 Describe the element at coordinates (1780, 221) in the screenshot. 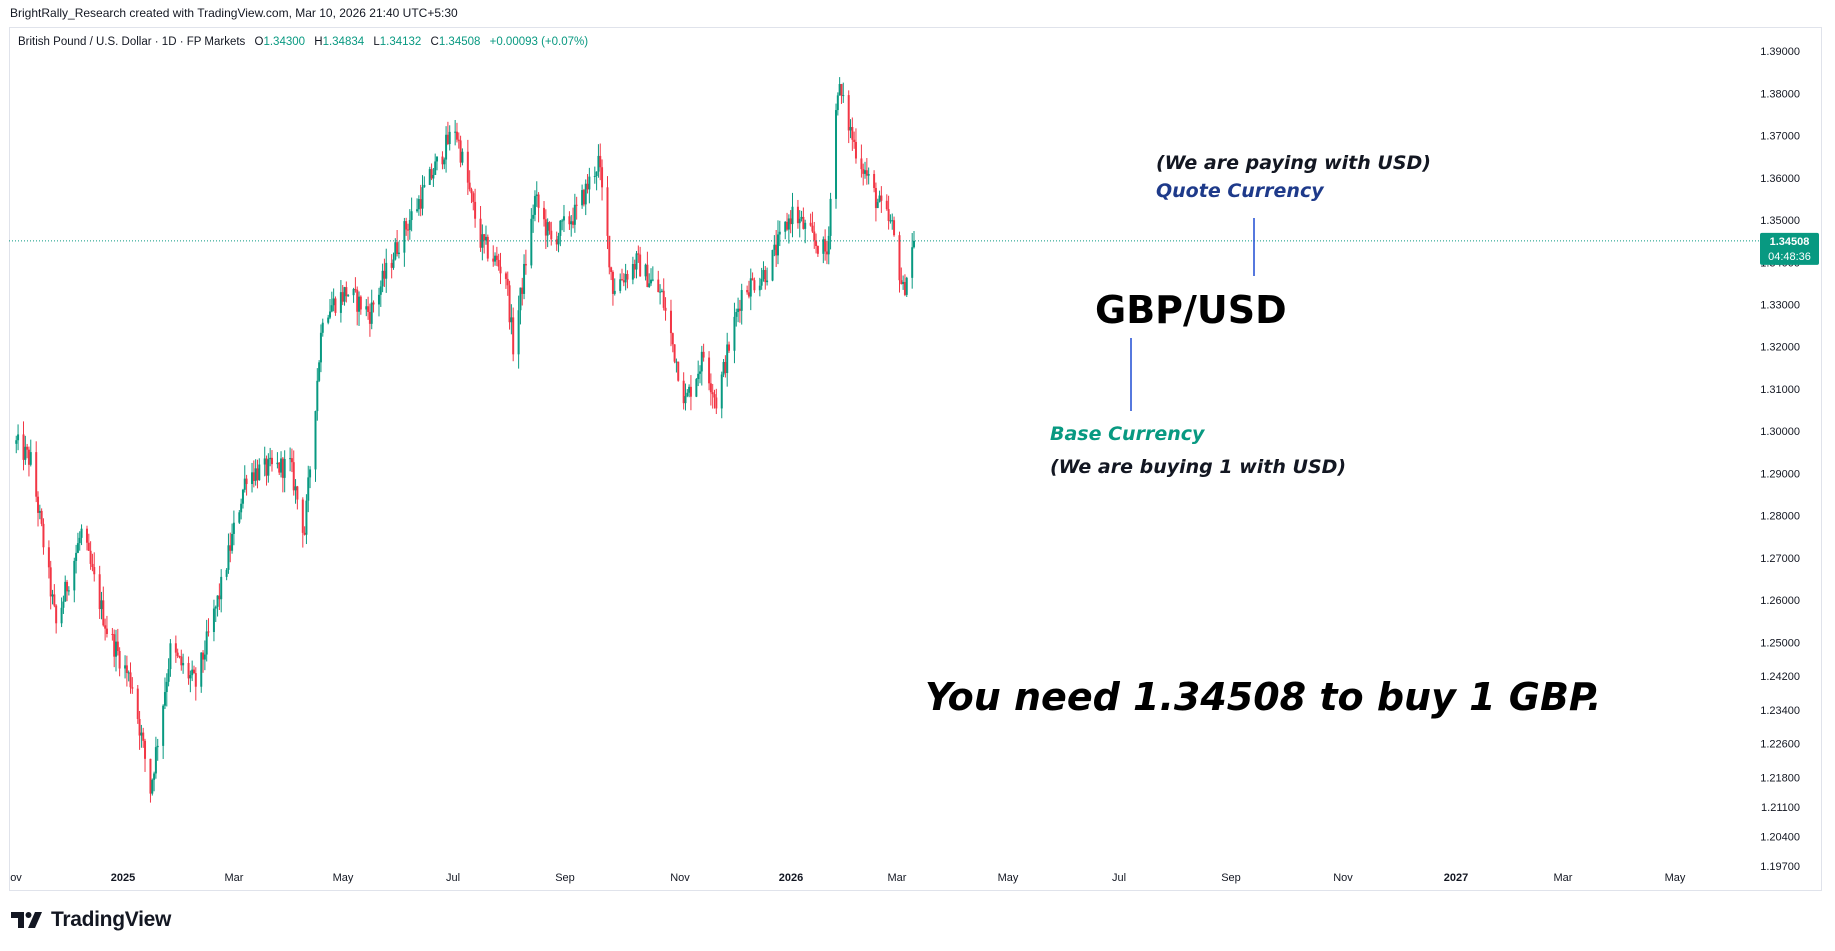

I see `price-tick-label: 1.35000` at that location.